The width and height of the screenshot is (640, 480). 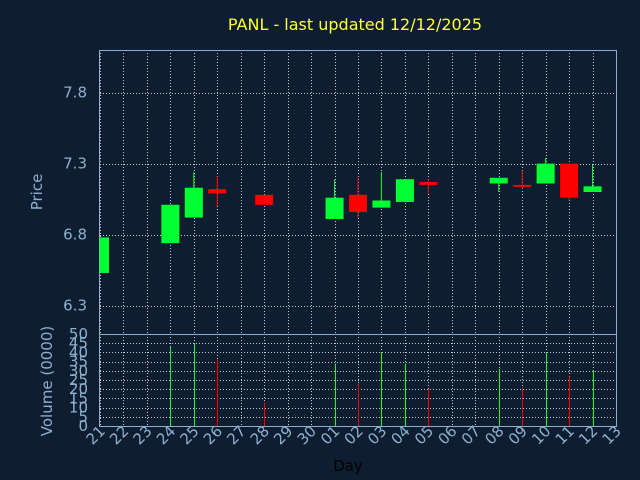 I want to click on volume-tick-label: 20, so click(x=78, y=389).